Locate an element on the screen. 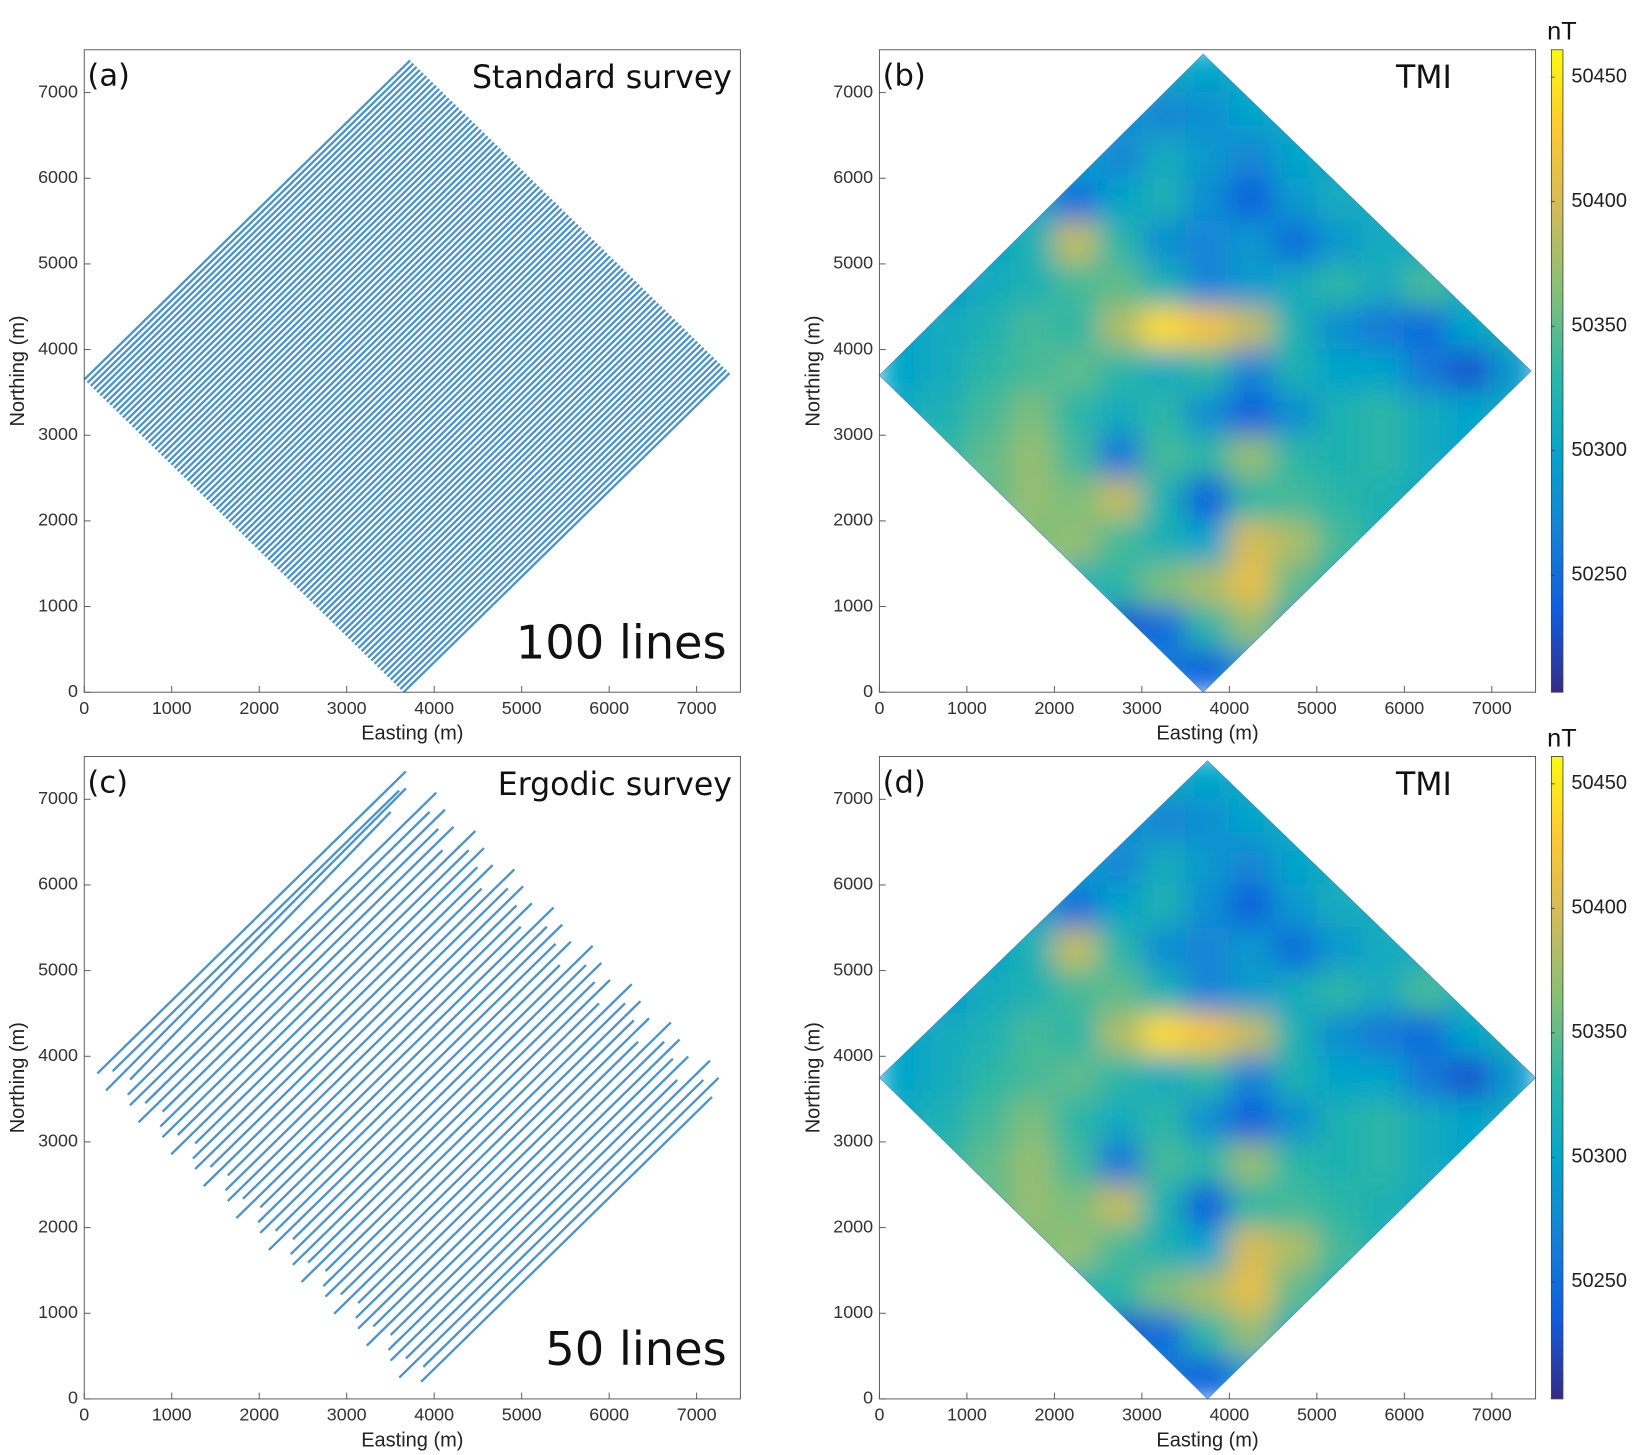  y-tick-label: 4000 is located at coordinates (853, 348).